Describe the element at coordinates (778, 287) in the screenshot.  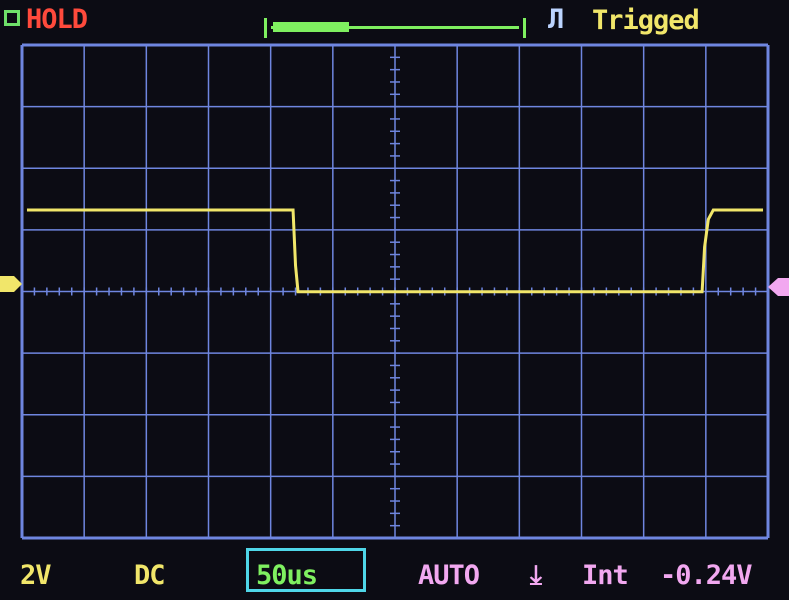
I see `trigger-level-marker-icon` at that location.